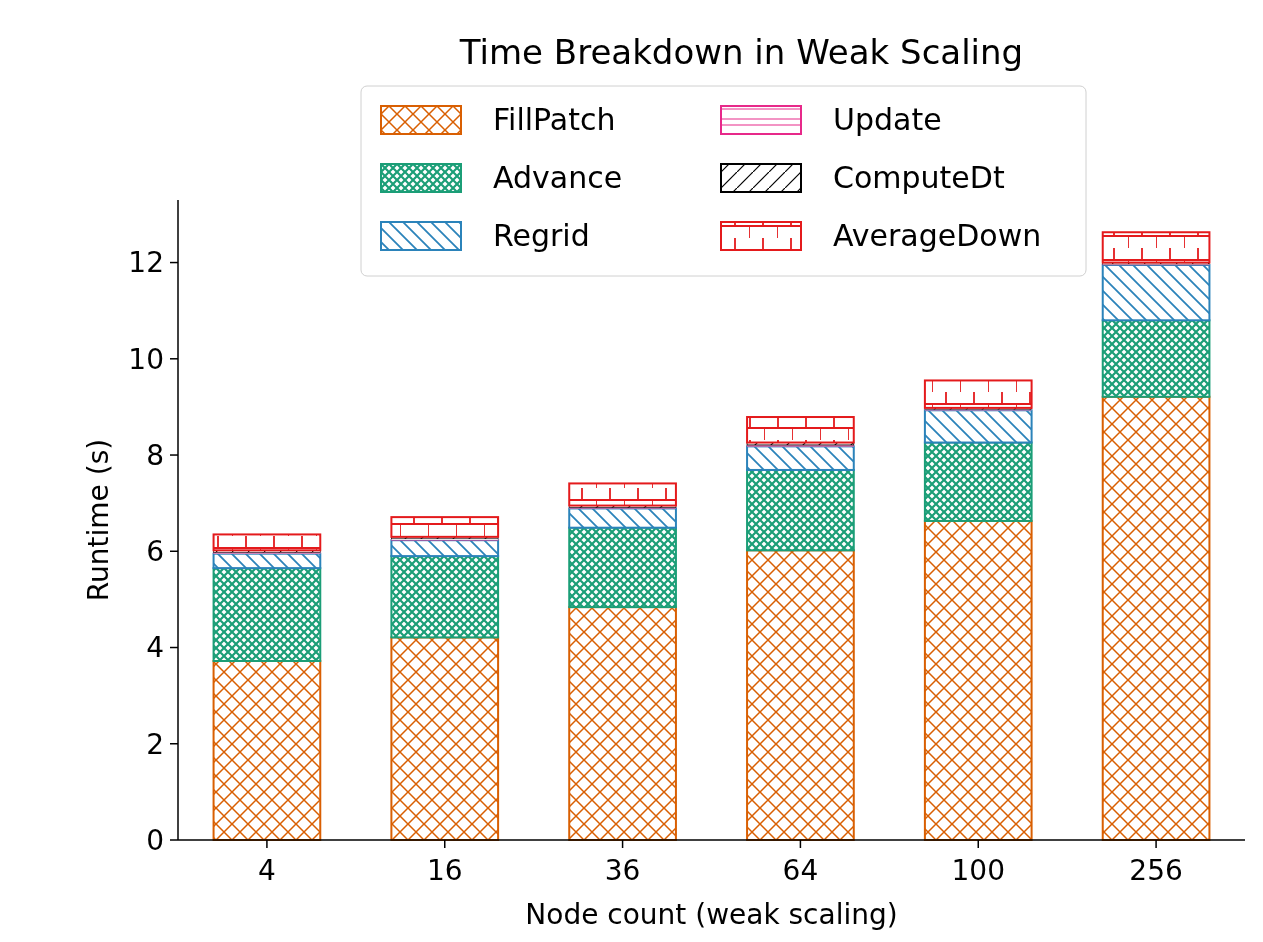 The image size is (1263, 942). Describe the element at coordinates (146, 263) in the screenshot. I see `y-tick-label: 12` at that location.